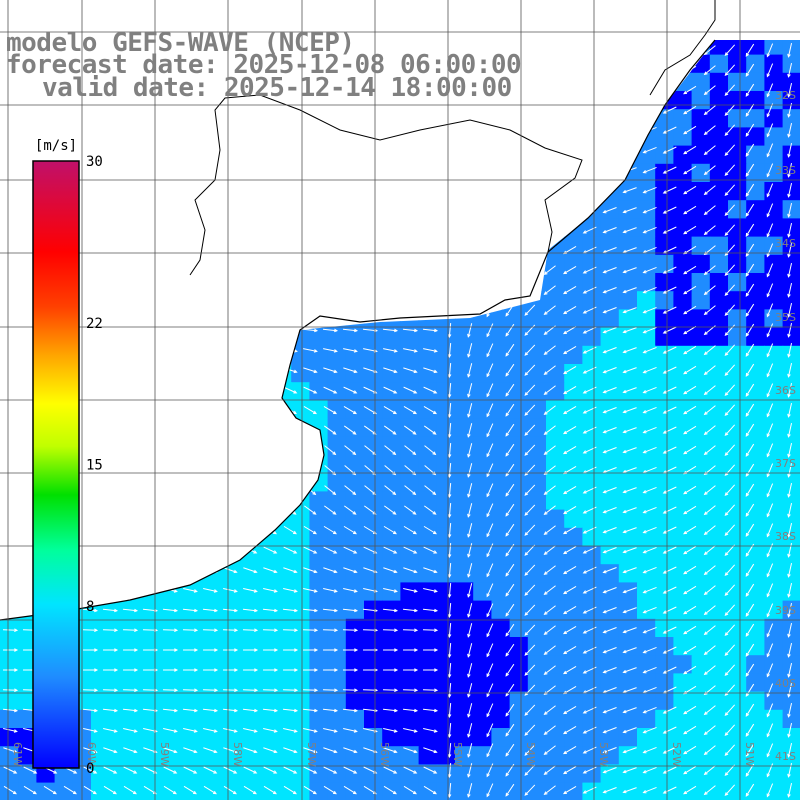 The height and width of the screenshot is (800, 800). Describe the element at coordinates (785, 536) in the screenshot. I see `latitude-label: 38S` at that location.